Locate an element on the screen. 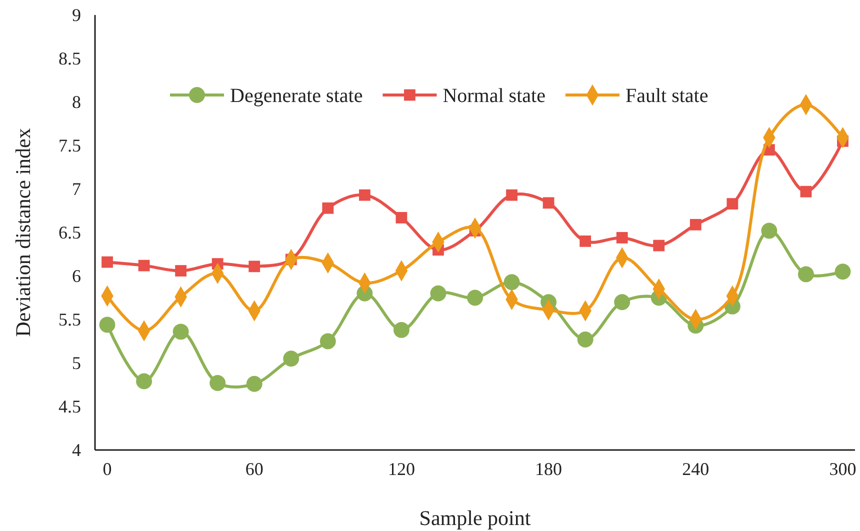 Image resolution: width=860 pixels, height=531 pixels. y-tick-label: 4 is located at coordinates (76, 450).